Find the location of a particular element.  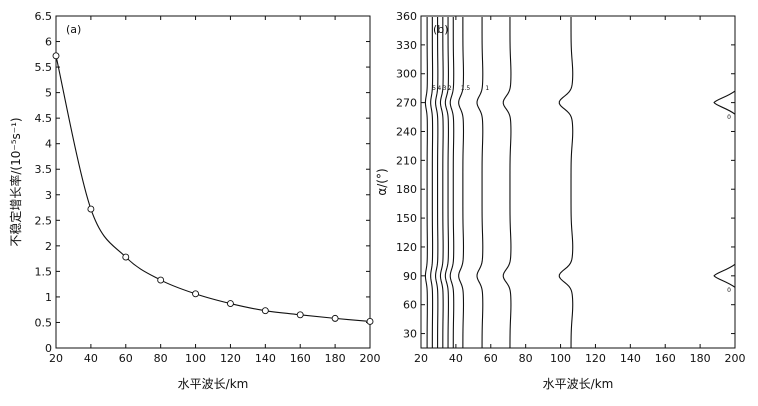

panel-b-tag: (b) is located at coordinates (441, 29).